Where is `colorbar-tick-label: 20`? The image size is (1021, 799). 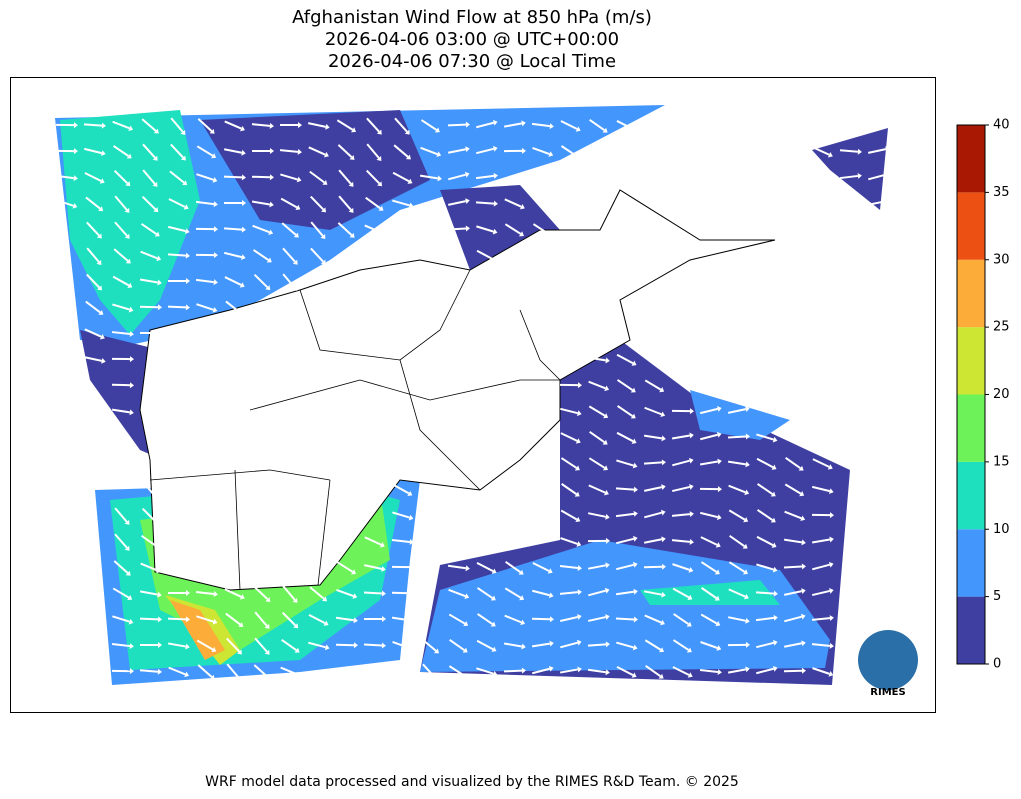 colorbar-tick-label: 20 is located at coordinates (1001, 394).